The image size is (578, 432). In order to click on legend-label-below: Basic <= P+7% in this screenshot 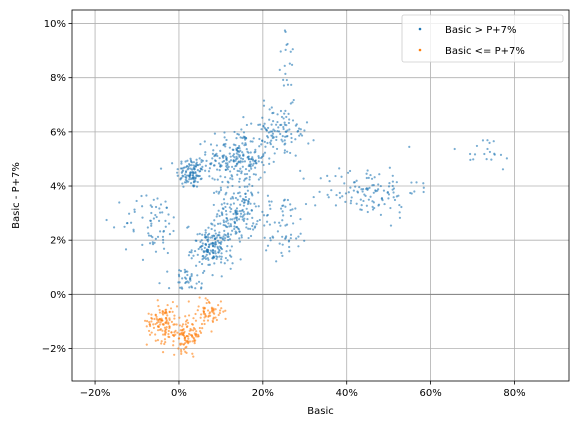, I will do `click(485, 51)`.